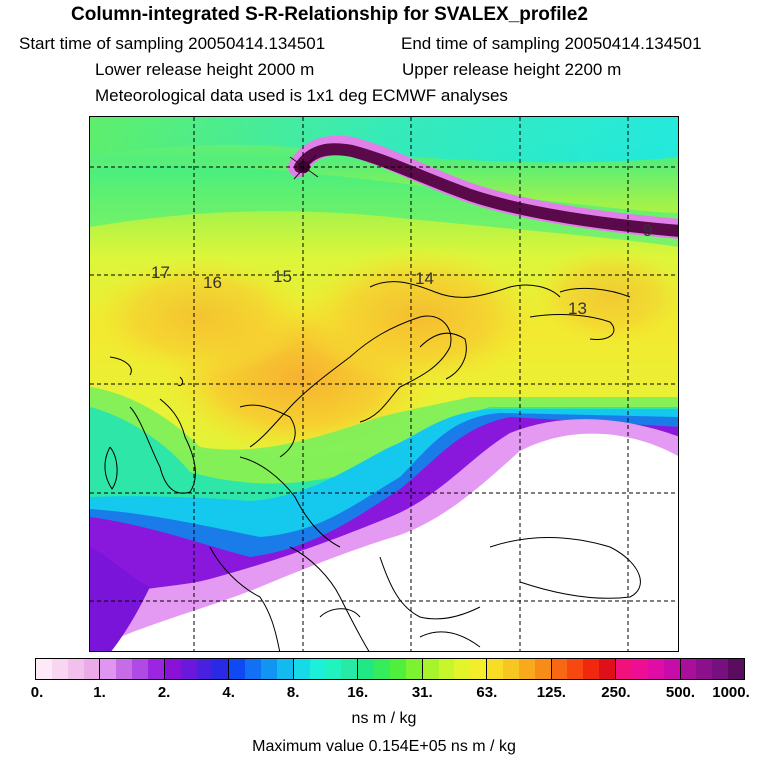  What do you see at coordinates (282, 276) in the screenshot?
I see `contour-label-15: 15` at bounding box center [282, 276].